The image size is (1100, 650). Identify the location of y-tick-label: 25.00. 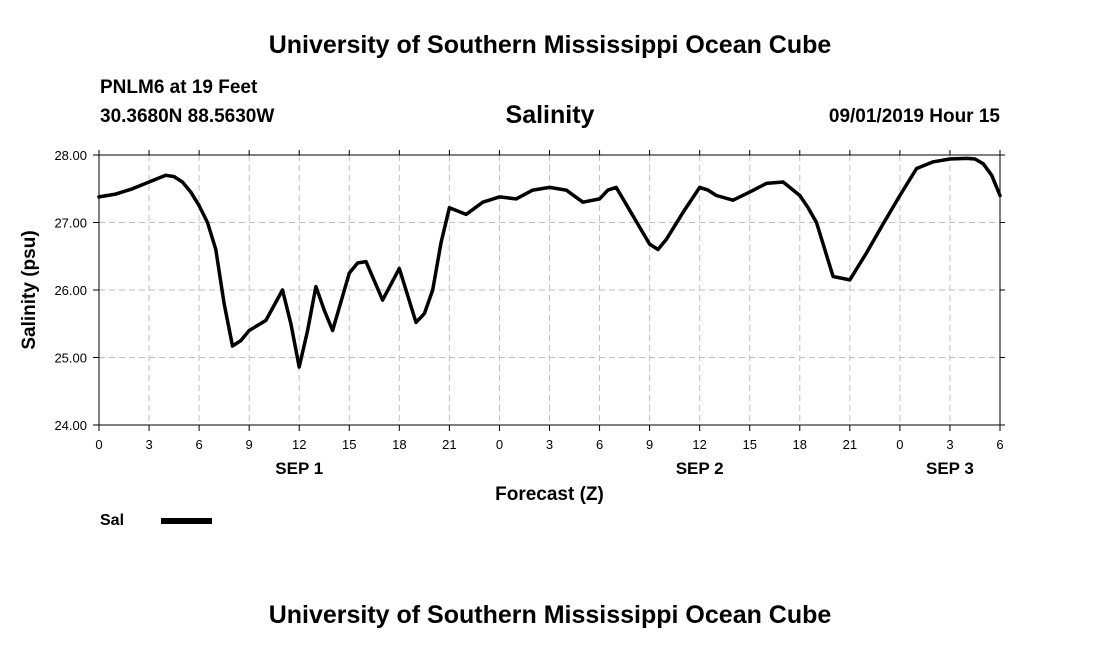
(70, 358).